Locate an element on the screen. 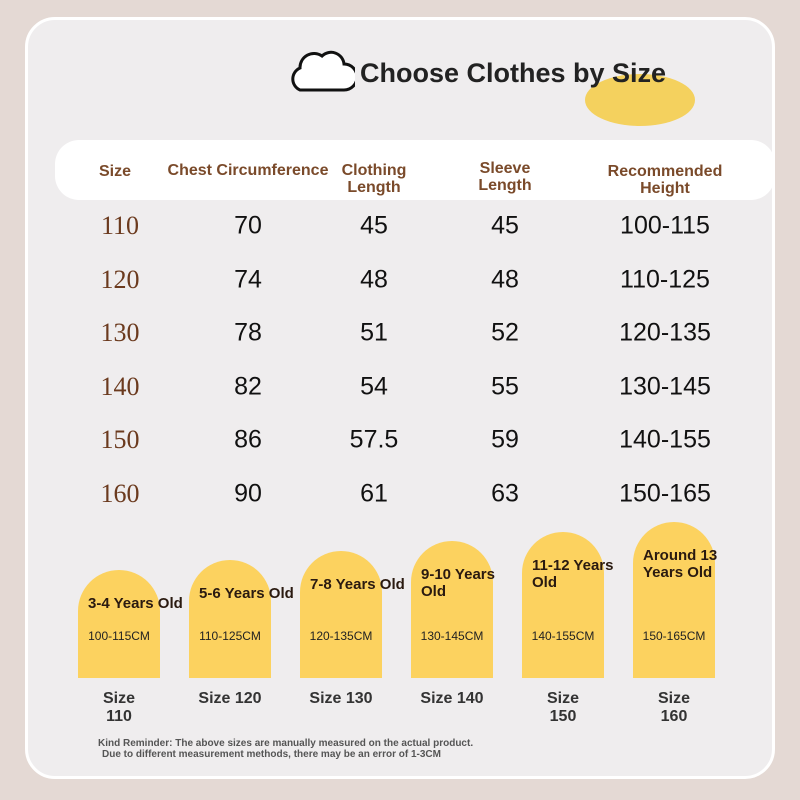  age-label: 3-4 Years Old is located at coordinates (135, 603).